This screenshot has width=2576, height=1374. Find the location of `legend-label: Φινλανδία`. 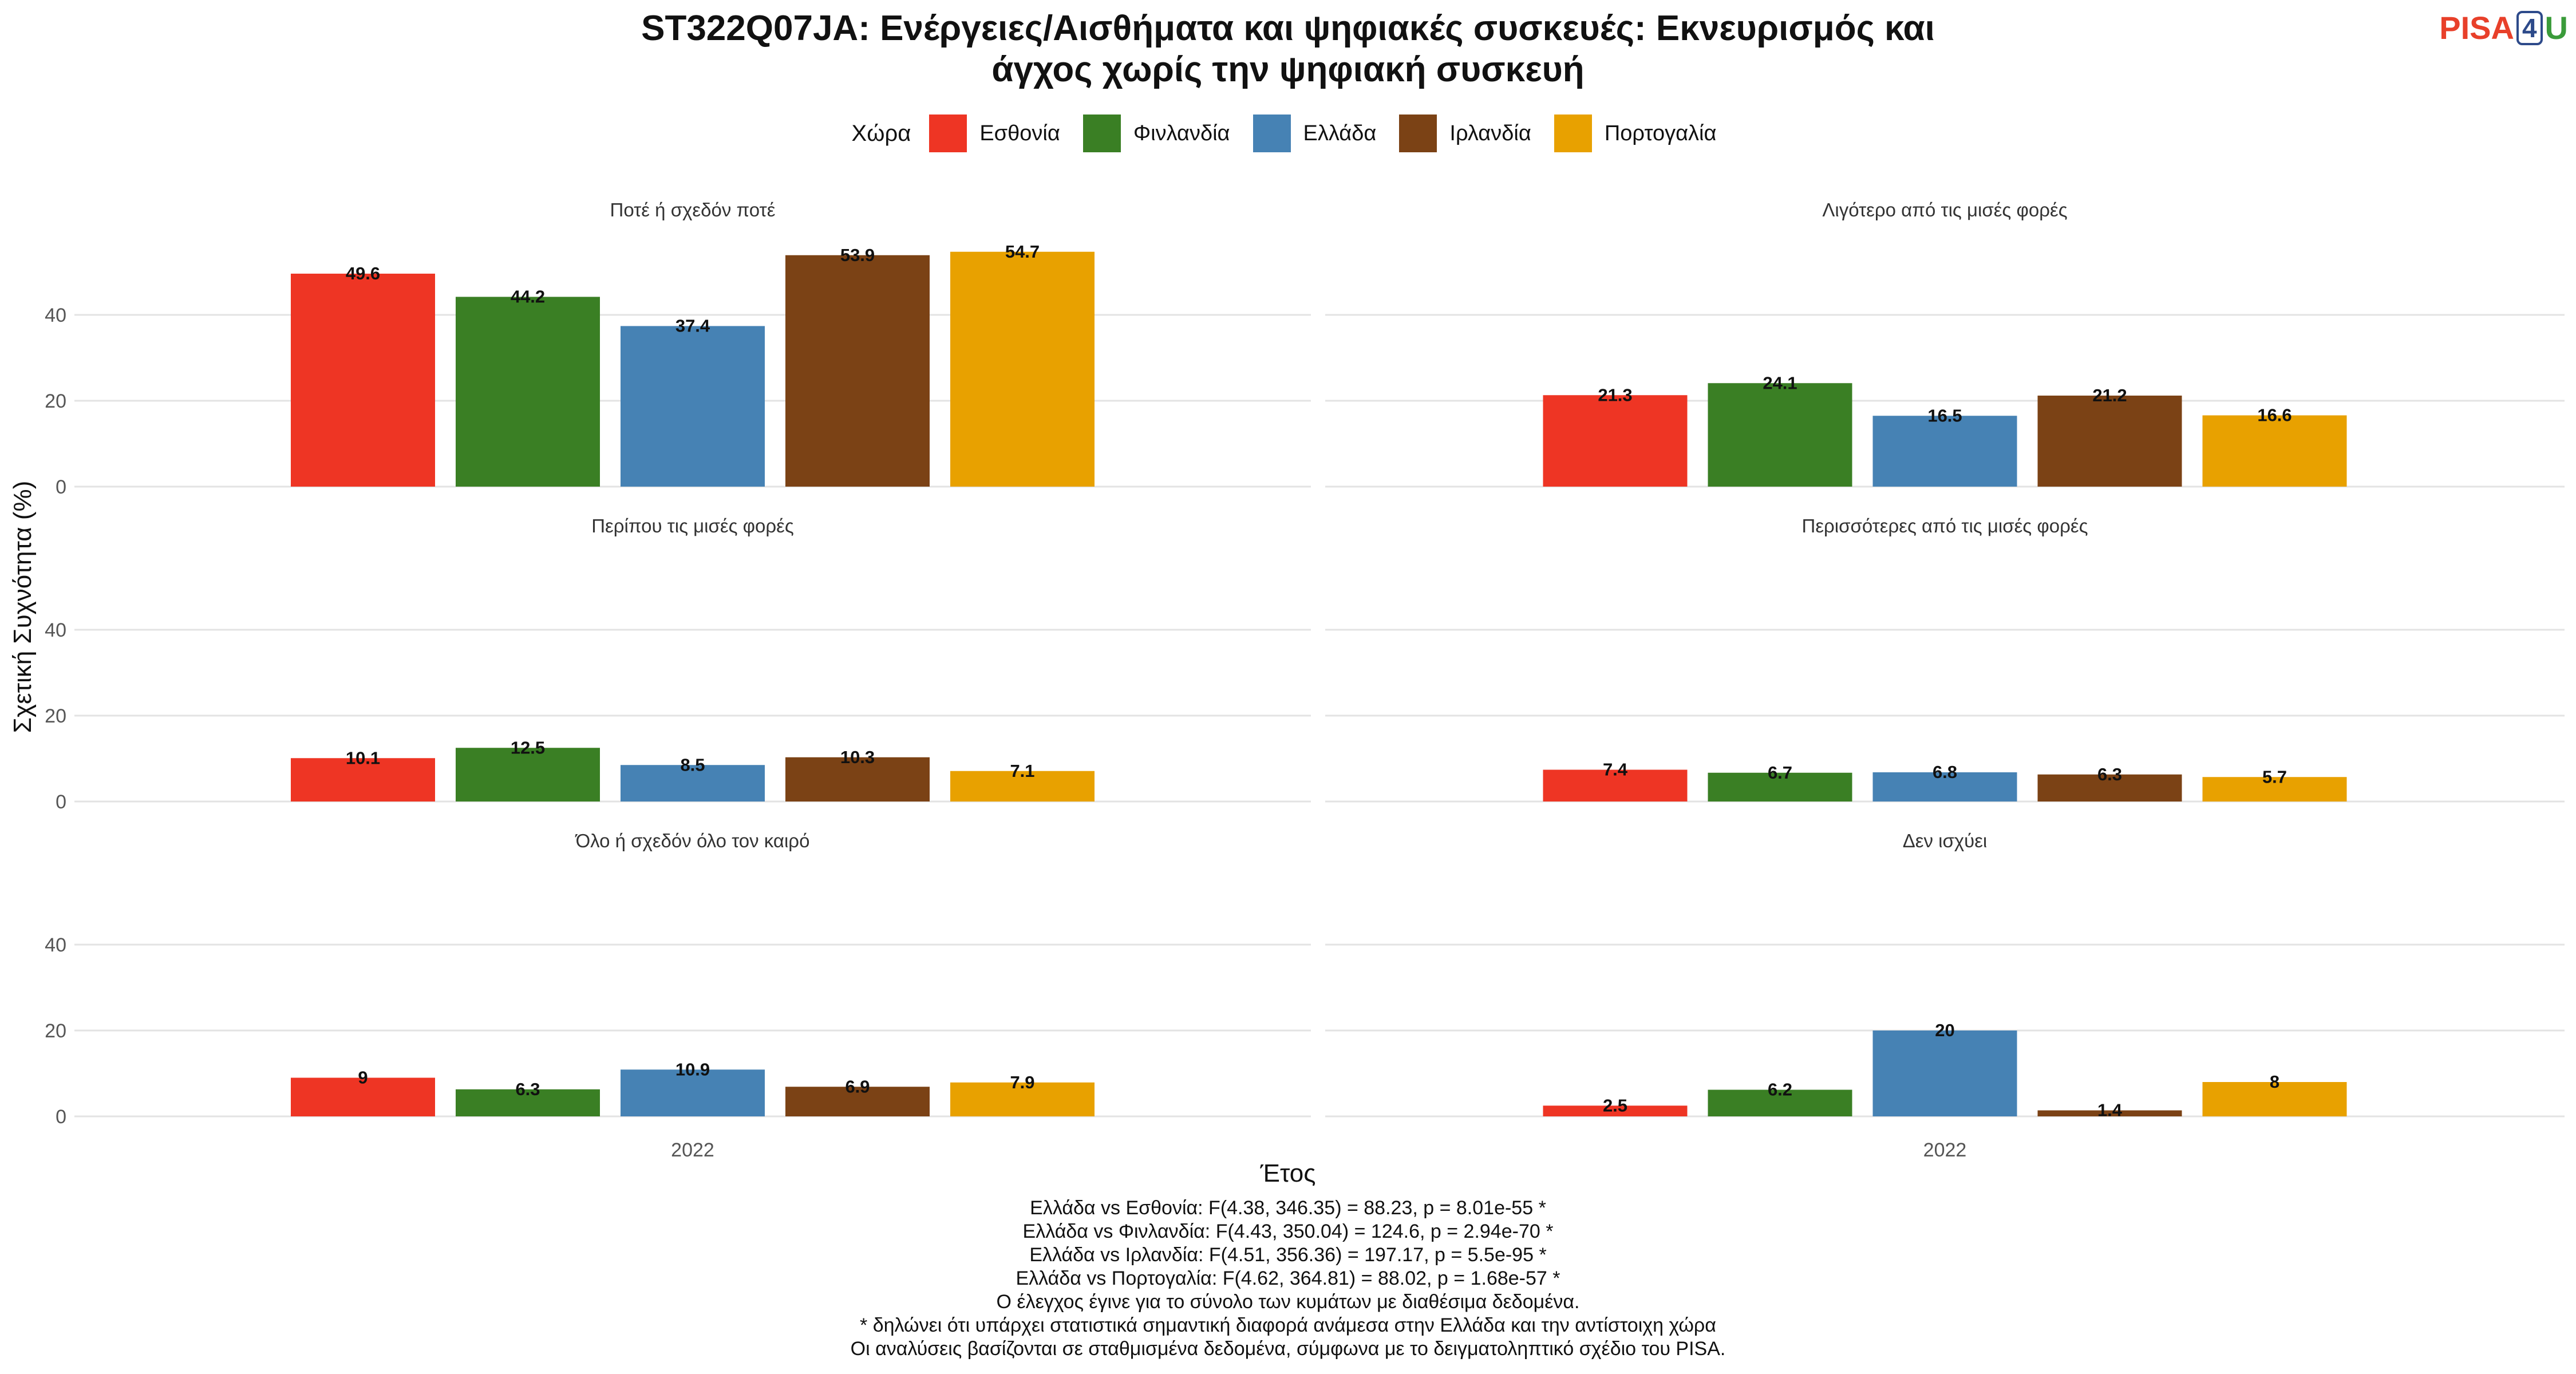

legend-label: Φινλανδία is located at coordinates (1181, 133).